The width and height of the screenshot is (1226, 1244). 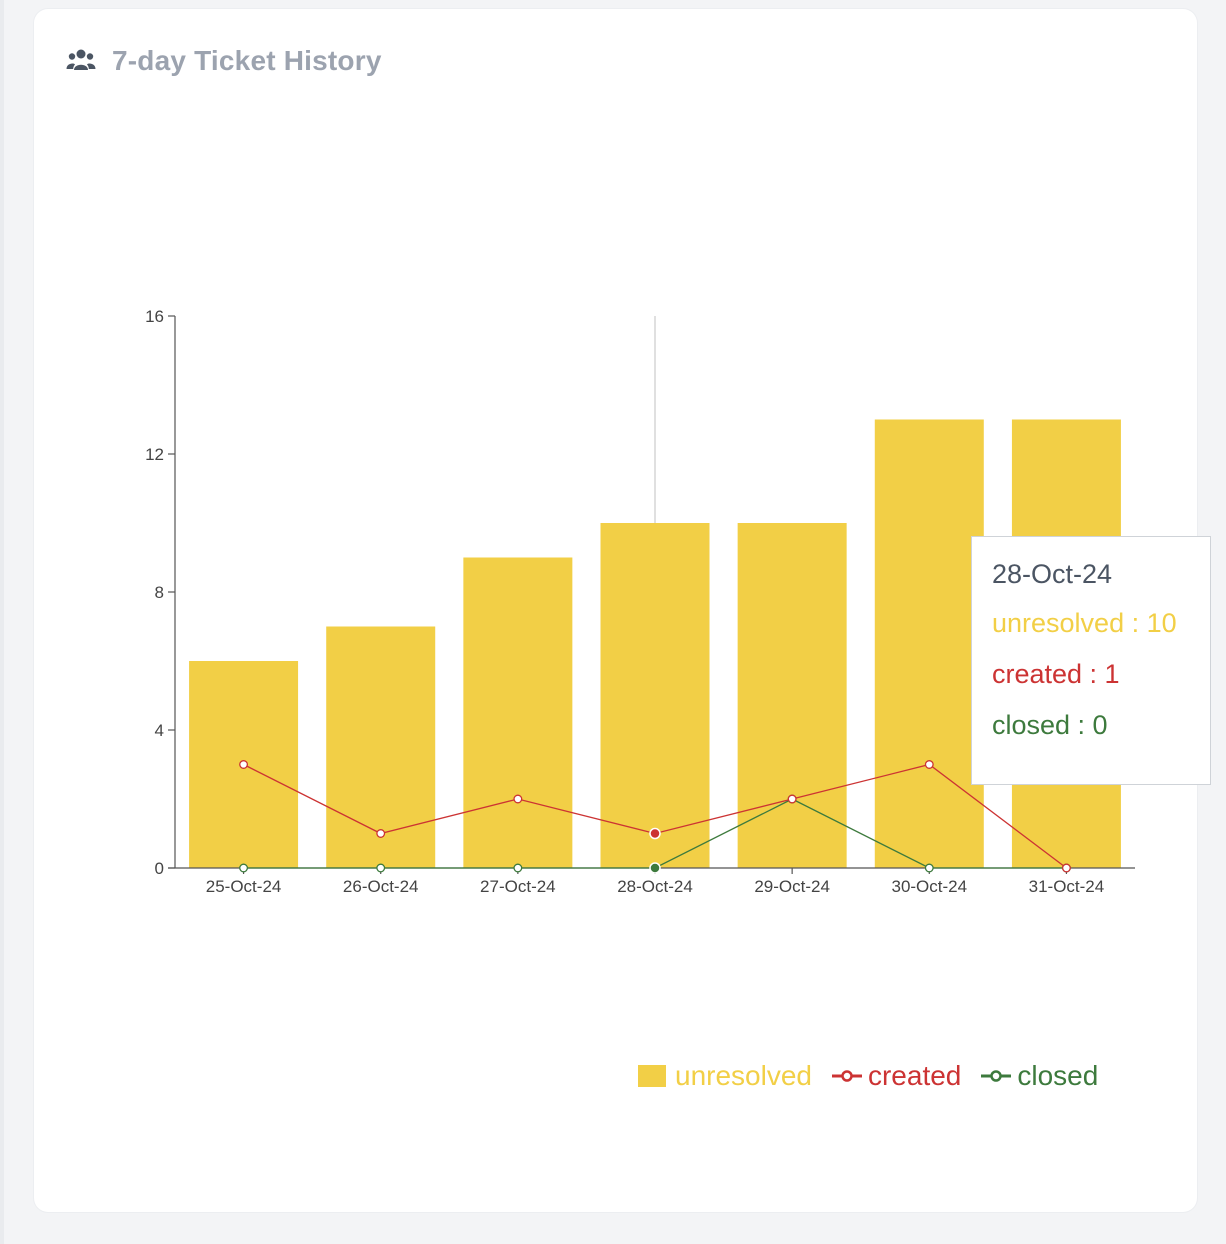 I want to click on card-header: 7-day Ticket History, so click(x=224, y=61).